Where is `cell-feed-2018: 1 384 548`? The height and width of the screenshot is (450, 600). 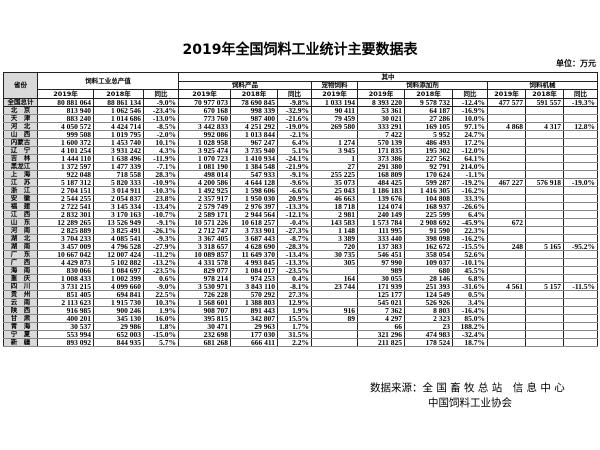 cell-feed-2018: 1 384 548 is located at coordinates (254, 166).